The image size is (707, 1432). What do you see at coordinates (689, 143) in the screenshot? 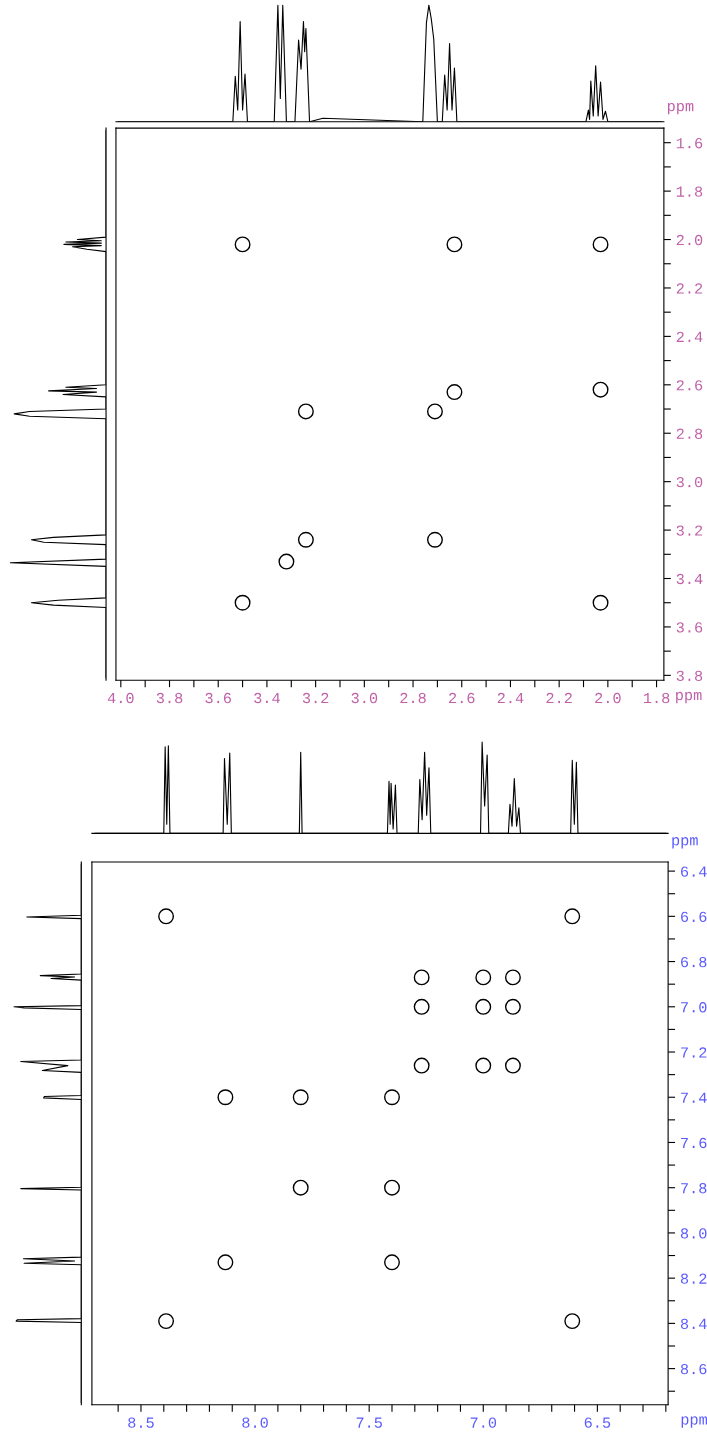
I see `y-tick-label: 1.6` at bounding box center [689, 143].